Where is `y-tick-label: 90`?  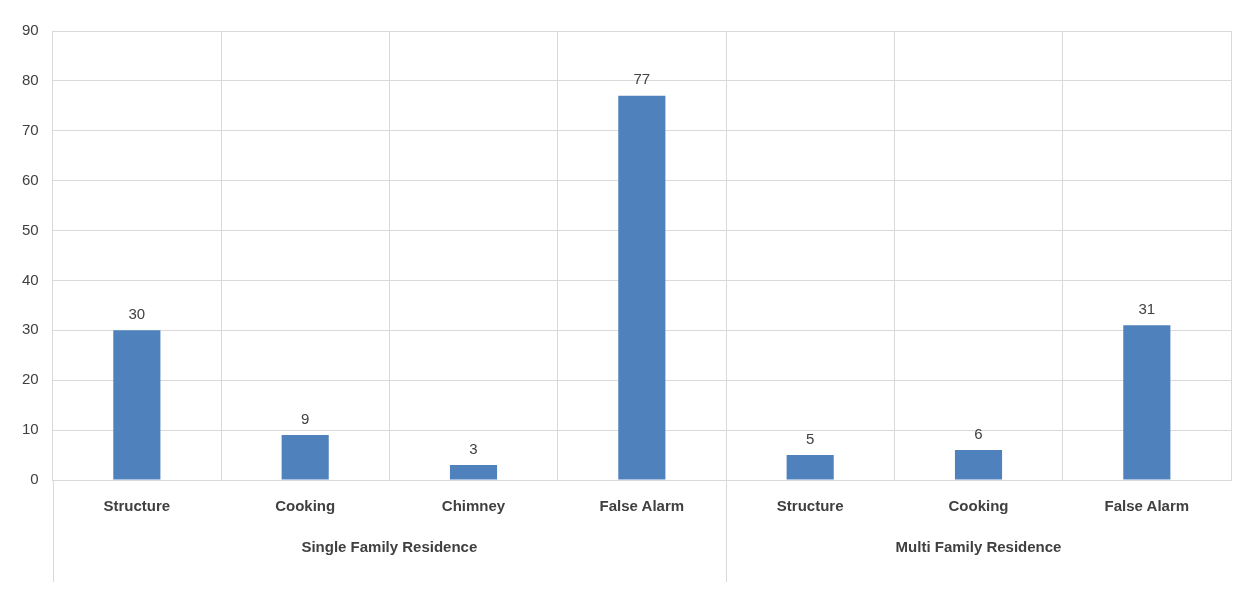 y-tick-label: 90 is located at coordinates (30, 30).